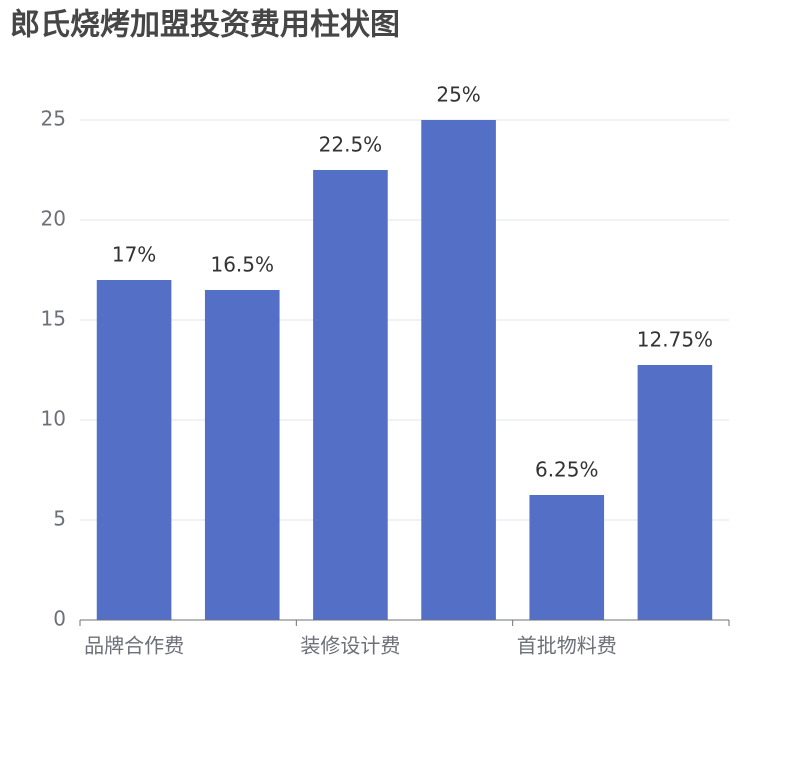 The width and height of the screenshot is (810, 760). I want to click on value-label: 16.5%, so click(242, 265).